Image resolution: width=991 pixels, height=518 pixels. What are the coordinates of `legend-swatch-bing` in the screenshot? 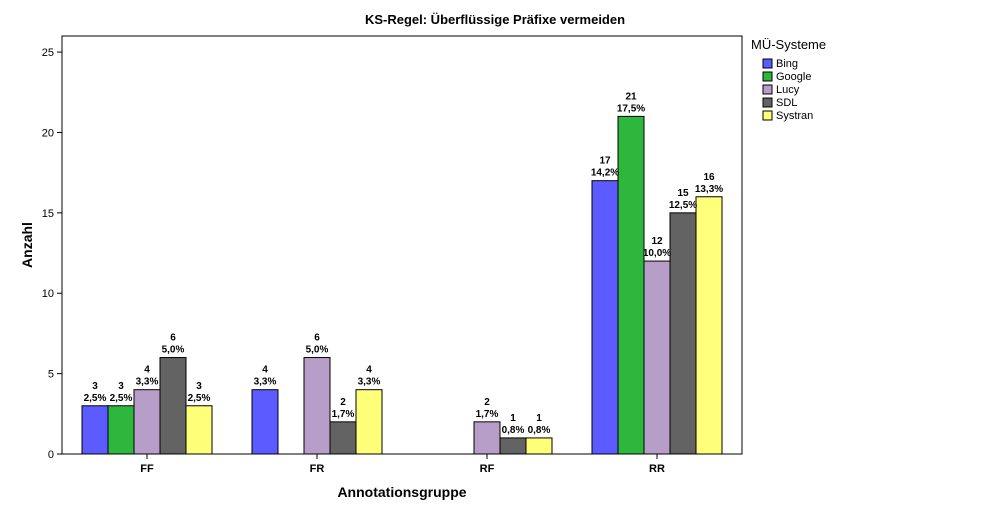 It's located at (767, 63).